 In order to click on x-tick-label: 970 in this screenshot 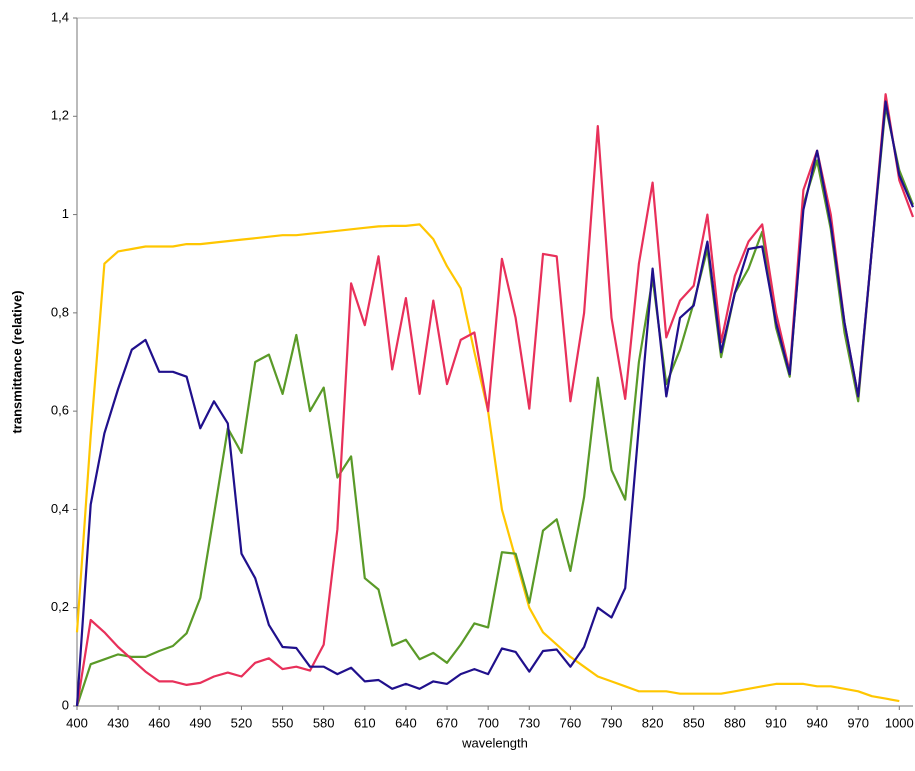, I will do `click(858, 722)`.